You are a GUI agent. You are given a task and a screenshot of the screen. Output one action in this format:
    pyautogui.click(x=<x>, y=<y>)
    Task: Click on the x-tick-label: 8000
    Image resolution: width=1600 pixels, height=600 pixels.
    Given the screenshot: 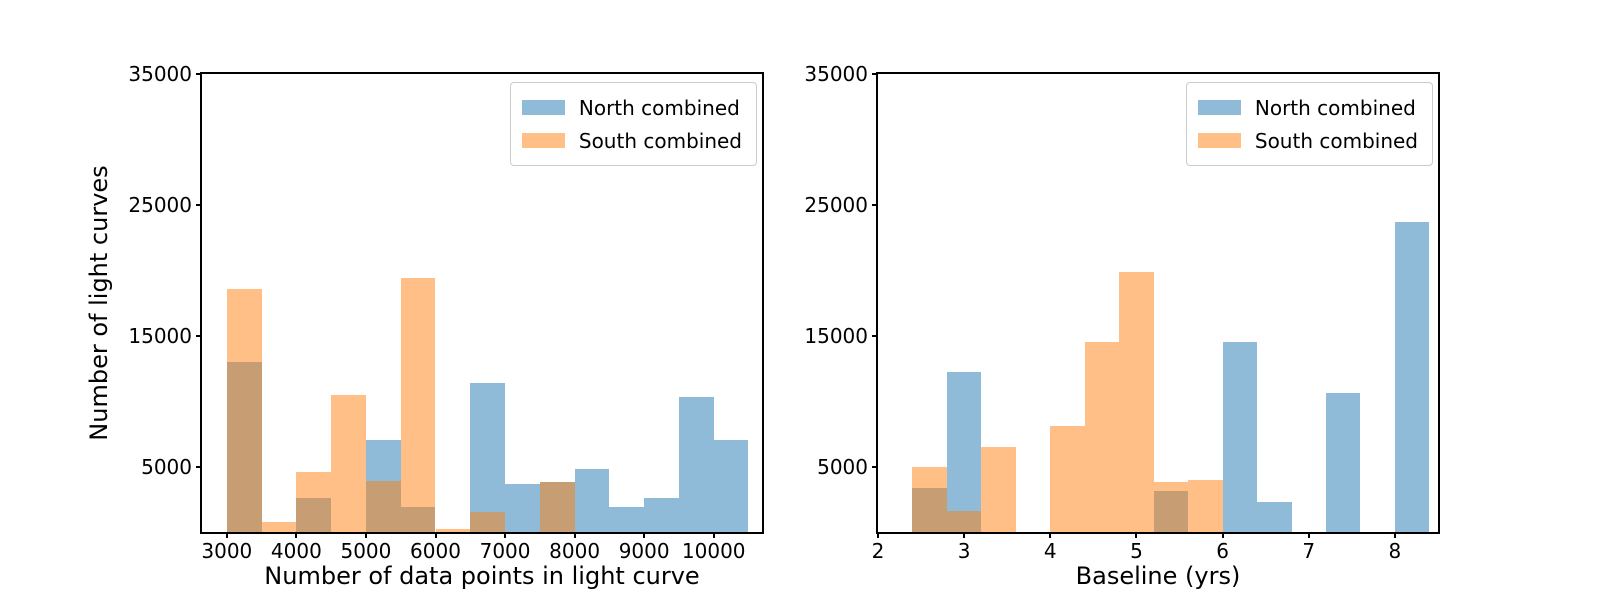 What is the action you would take?
    pyautogui.click(x=575, y=551)
    